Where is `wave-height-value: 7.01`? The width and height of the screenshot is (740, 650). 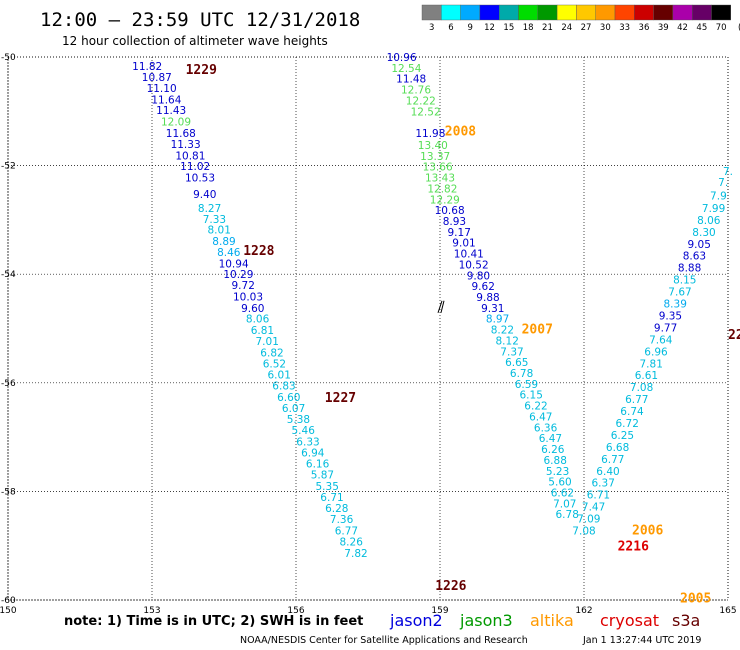 wave-height-value: 7.01 is located at coordinates (267, 342).